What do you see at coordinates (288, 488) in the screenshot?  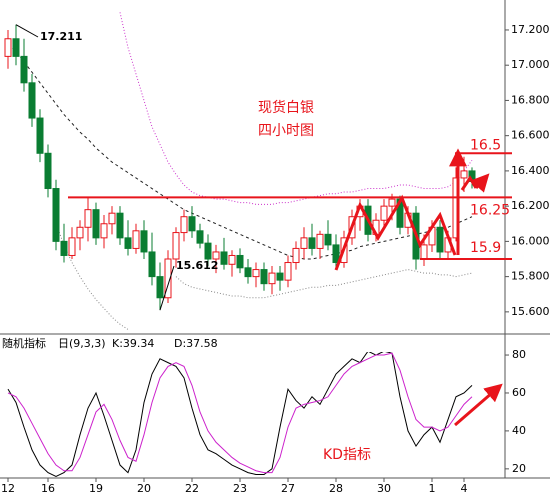 I see `x-tick-label: 27` at bounding box center [288, 488].